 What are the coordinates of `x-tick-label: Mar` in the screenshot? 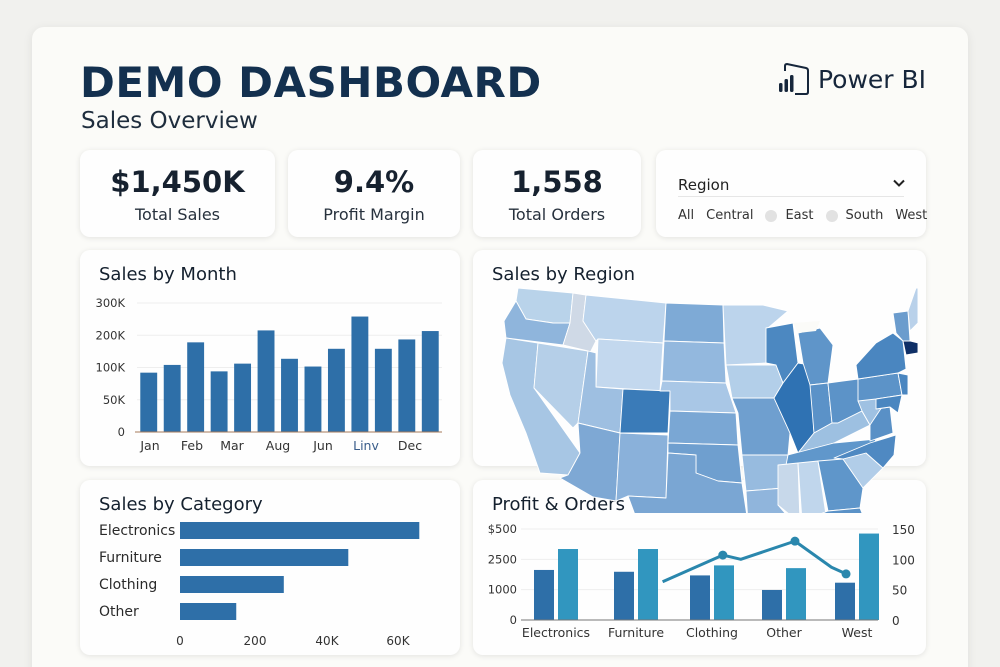 It's located at (232, 445).